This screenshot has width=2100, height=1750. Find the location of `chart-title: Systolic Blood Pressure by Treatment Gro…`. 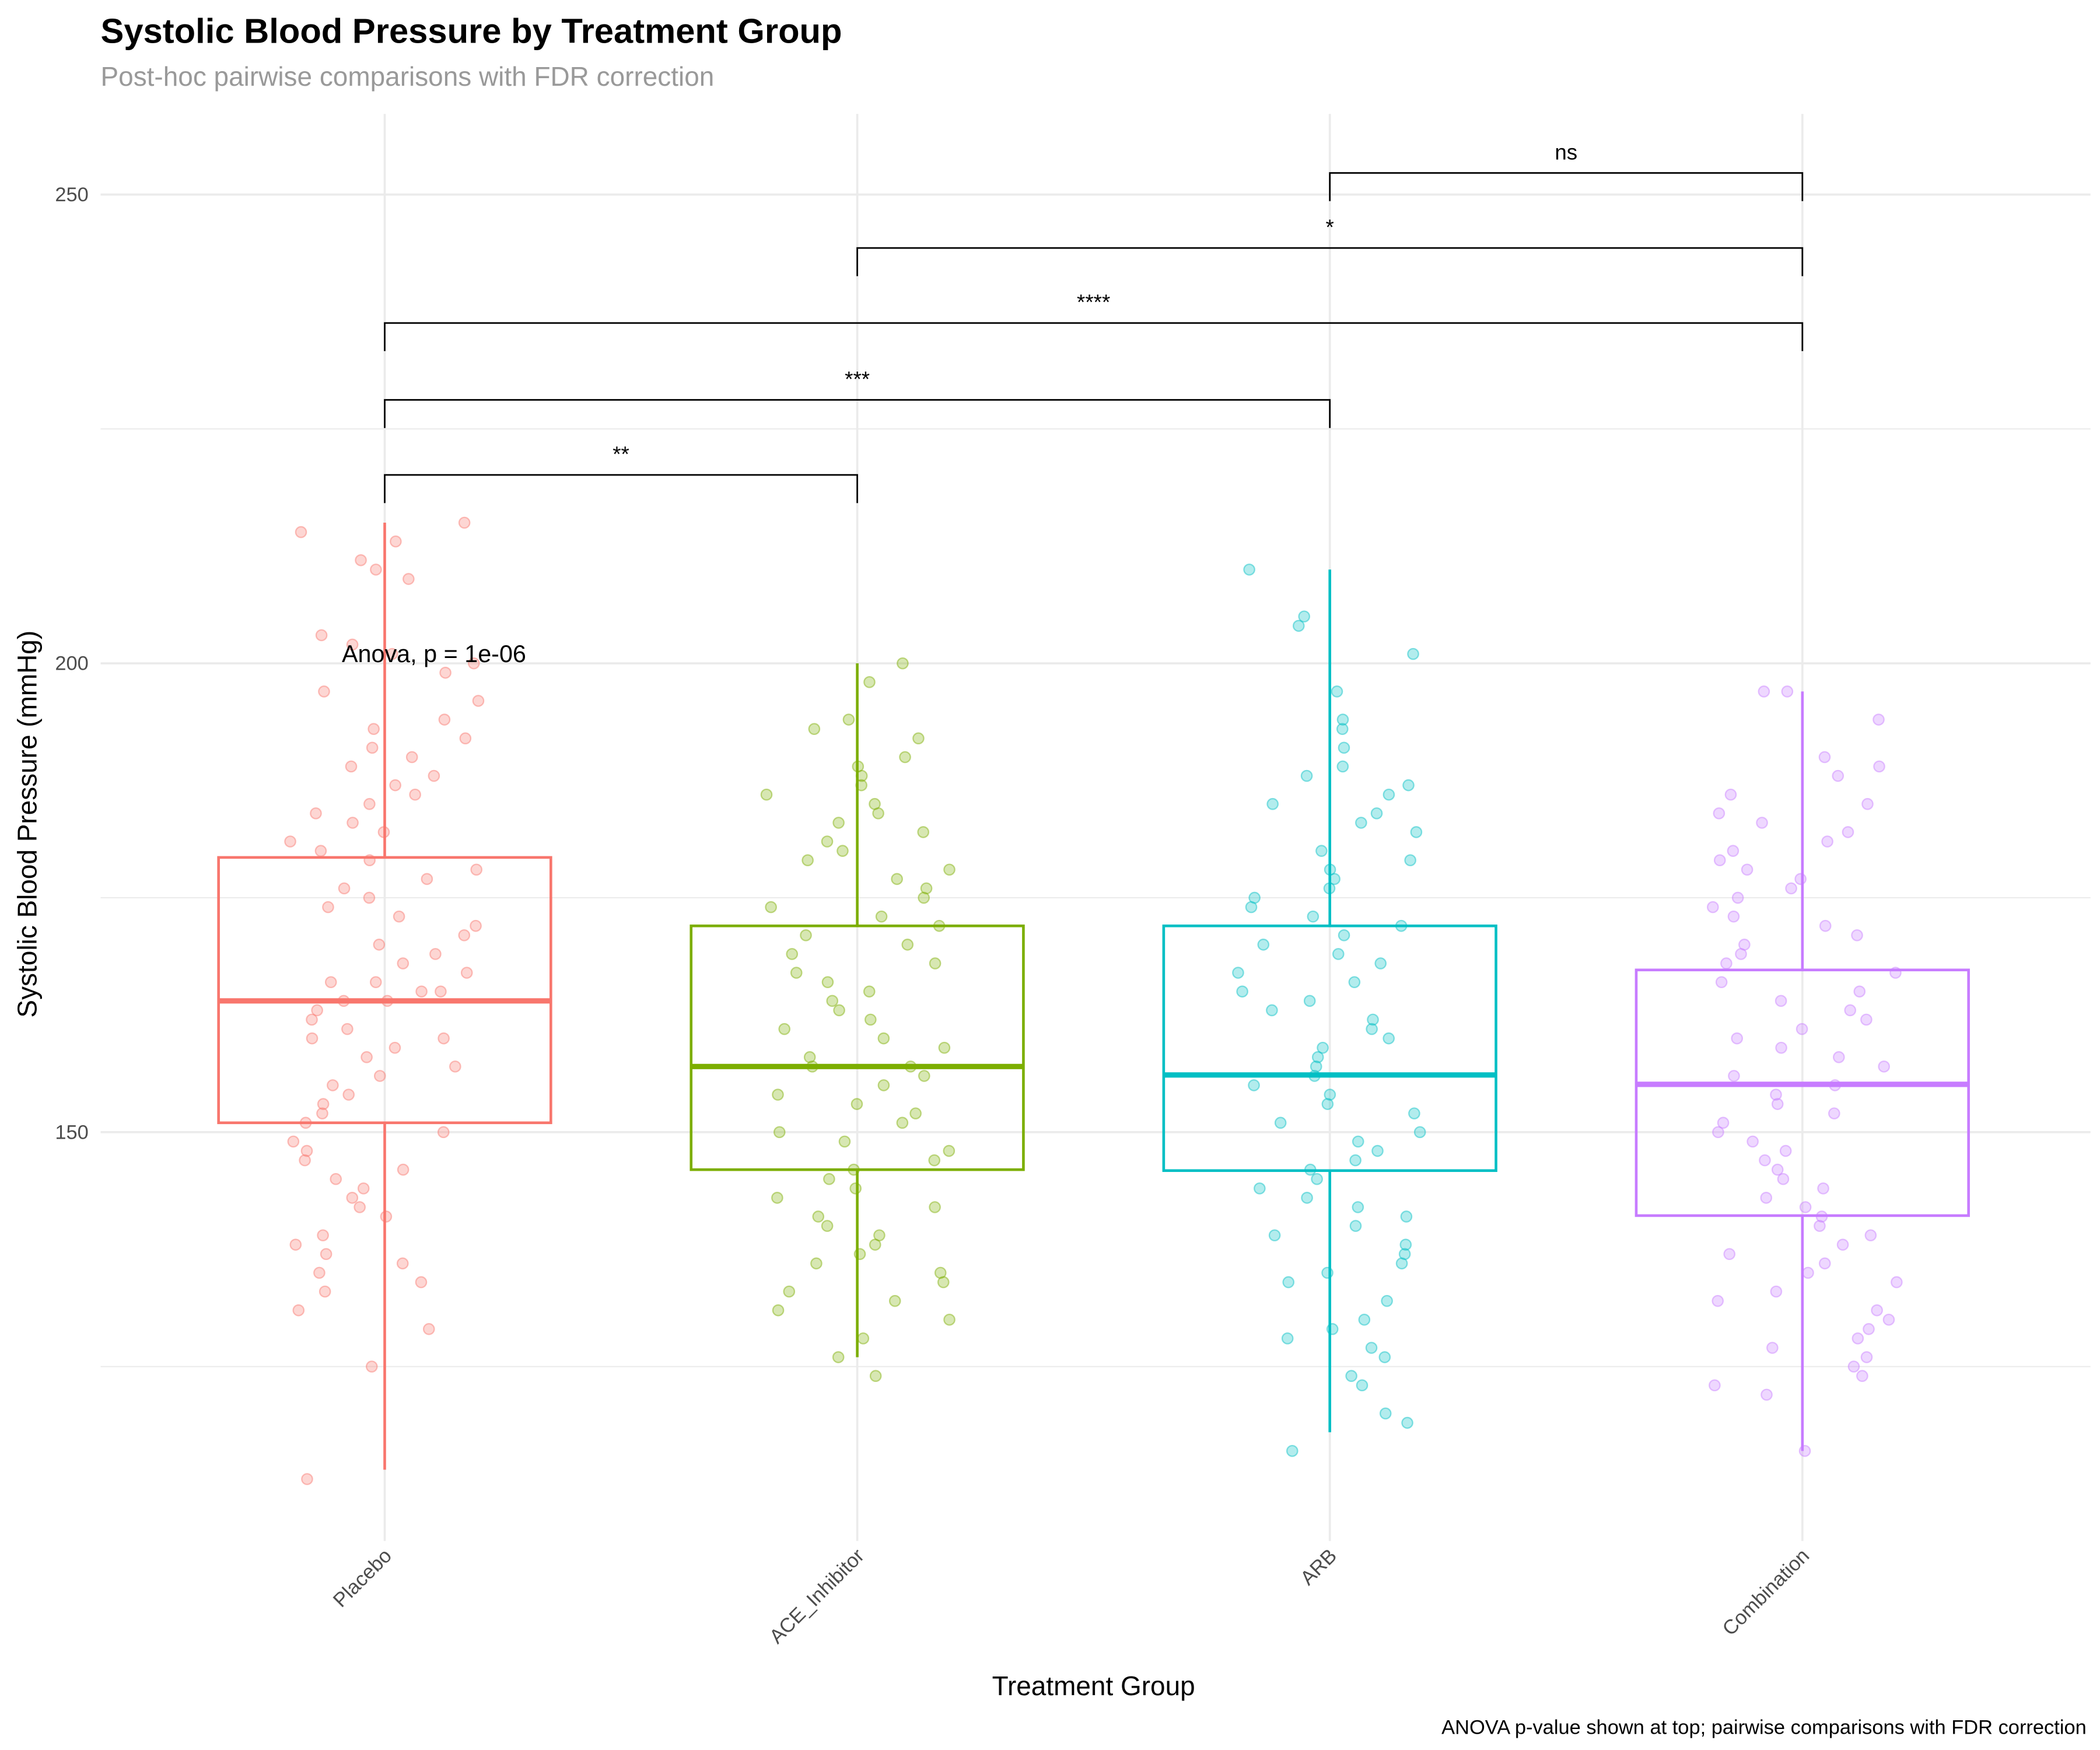

chart-title: Systolic Blood Pressure by Treatment Gro… is located at coordinates (471, 32).